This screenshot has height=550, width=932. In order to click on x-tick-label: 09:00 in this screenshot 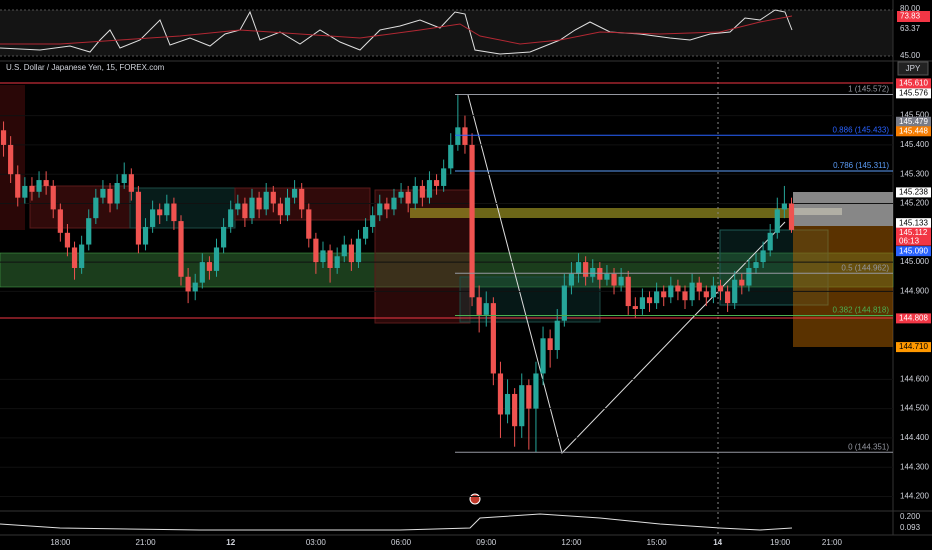, I will do `click(486, 542)`.